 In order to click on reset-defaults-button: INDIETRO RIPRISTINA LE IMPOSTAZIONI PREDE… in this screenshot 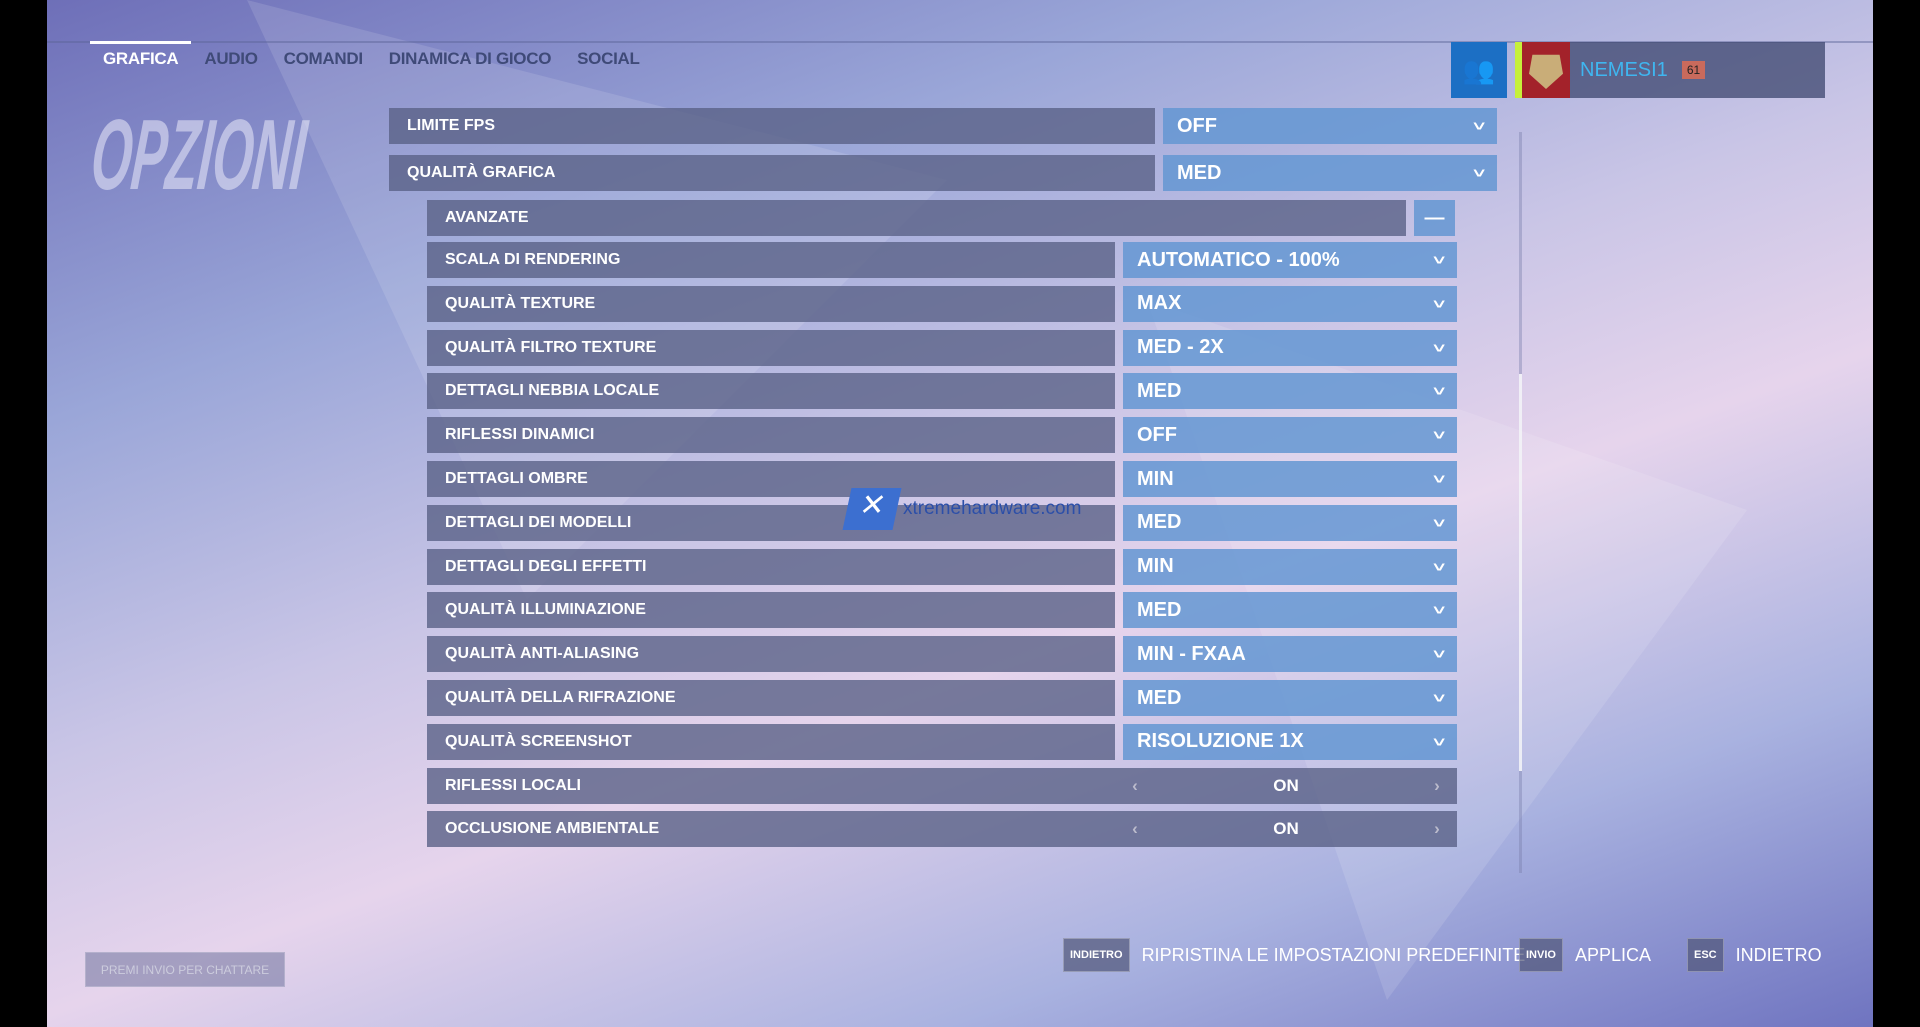, I will do `click(1294, 955)`.